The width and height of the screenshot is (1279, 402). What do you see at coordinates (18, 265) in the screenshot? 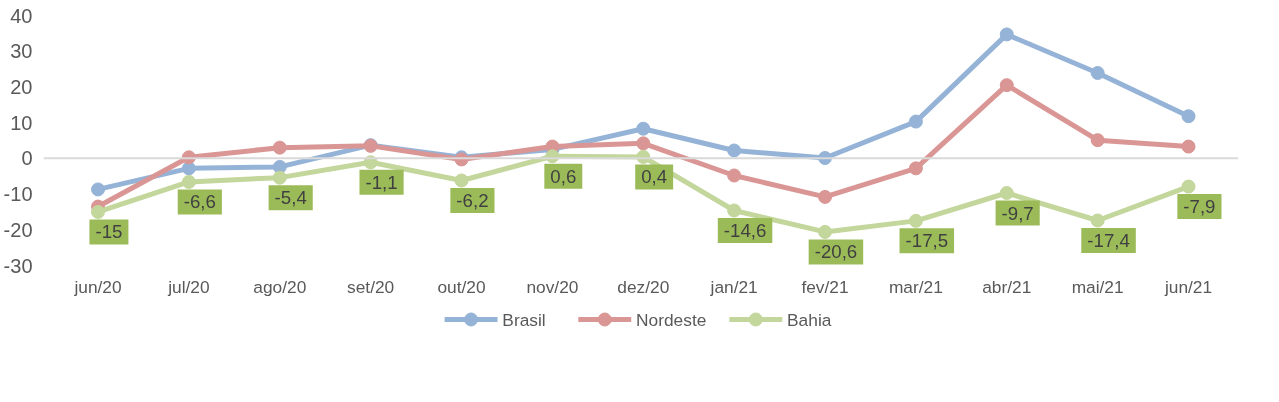
I see `y-tick-label: -30` at bounding box center [18, 265].